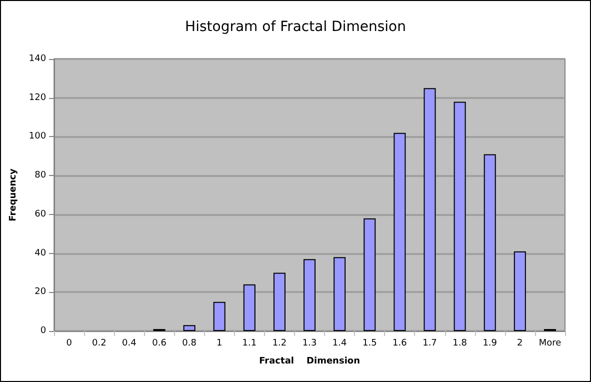 The height and width of the screenshot is (382, 591). What do you see at coordinates (37, 97) in the screenshot?
I see `y-tick-label: 120` at bounding box center [37, 97].